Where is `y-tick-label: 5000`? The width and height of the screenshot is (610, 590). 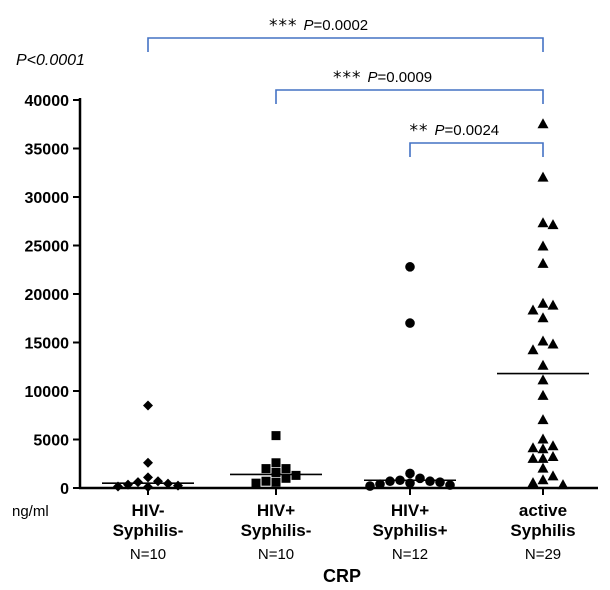
y-tick-label: 5000 is located at coordinates (51, 441).